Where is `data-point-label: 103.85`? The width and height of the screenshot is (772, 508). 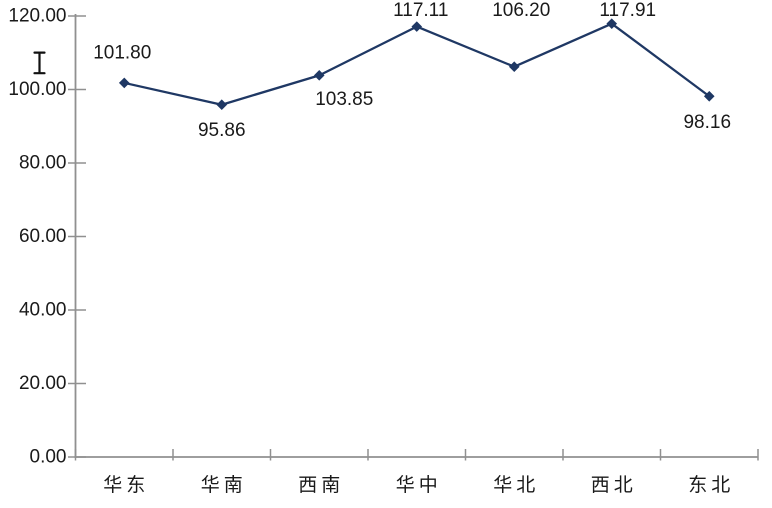 data-point-label: 103.85 is located at coordinates (344, 99).